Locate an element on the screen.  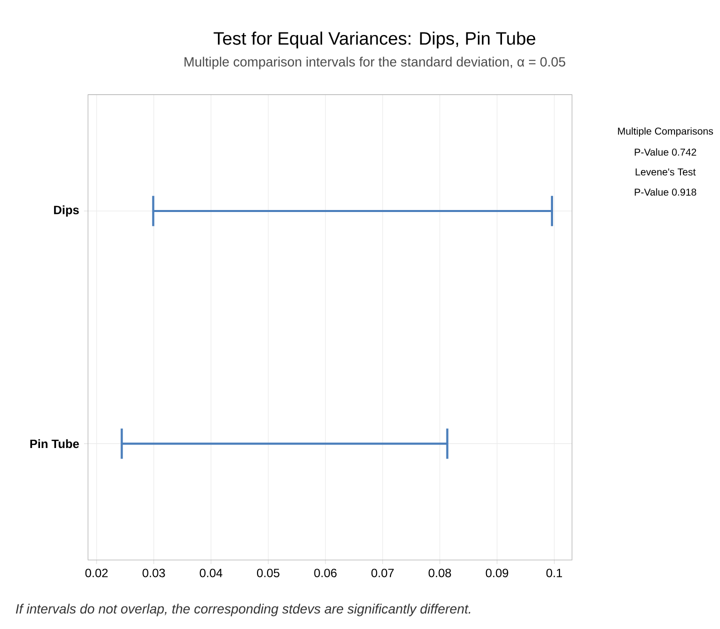
y-tick-label: Dips is located at coordinates (66, 211).